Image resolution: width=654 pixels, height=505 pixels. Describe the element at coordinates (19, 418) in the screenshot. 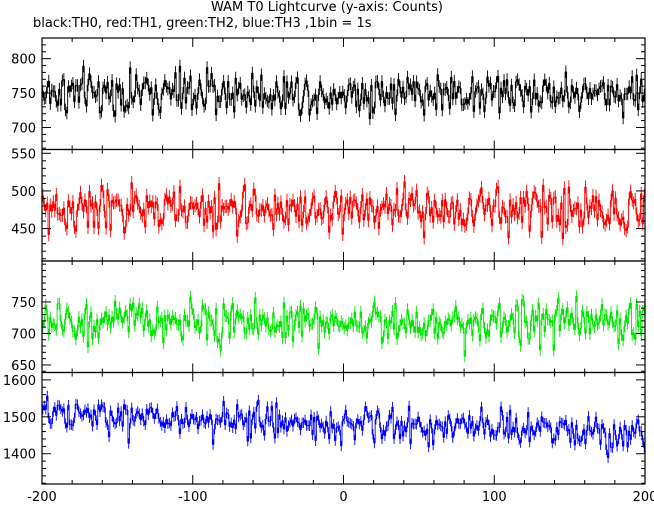

I see `y-tick-label: 1500` at that location.